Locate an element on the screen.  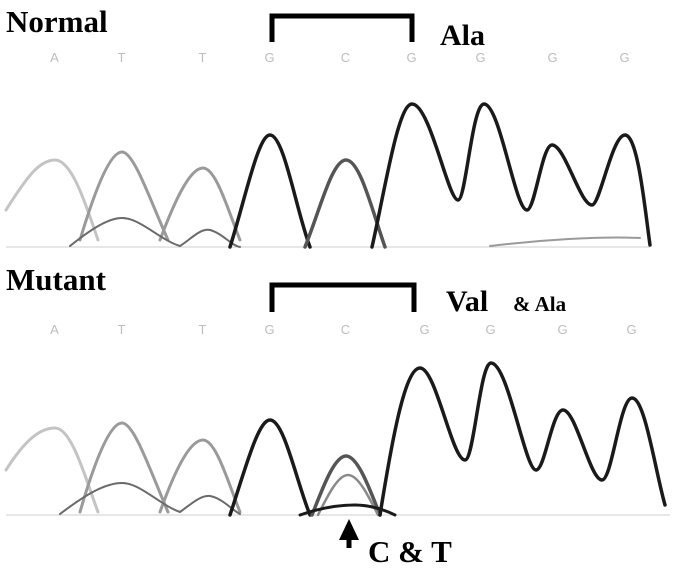
codon-label-extra: & Ala is located at coordinates (540, 304).